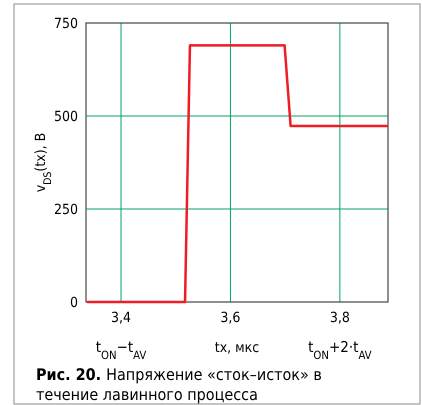  I want to click on text: t$_{ON}$+2·t$_{AV}$, so click(340, 350).